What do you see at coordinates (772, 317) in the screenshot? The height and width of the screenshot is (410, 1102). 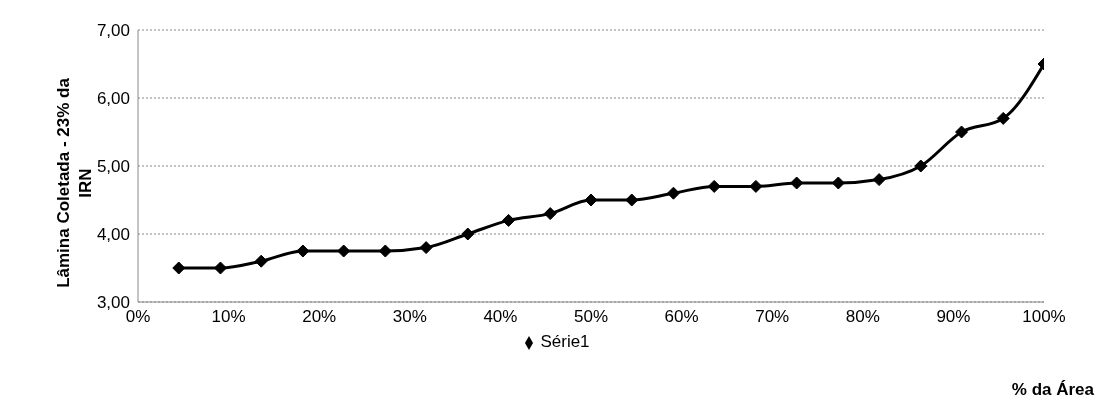 I see `x-tick-label: 70%` at bounding box center [772, 317].